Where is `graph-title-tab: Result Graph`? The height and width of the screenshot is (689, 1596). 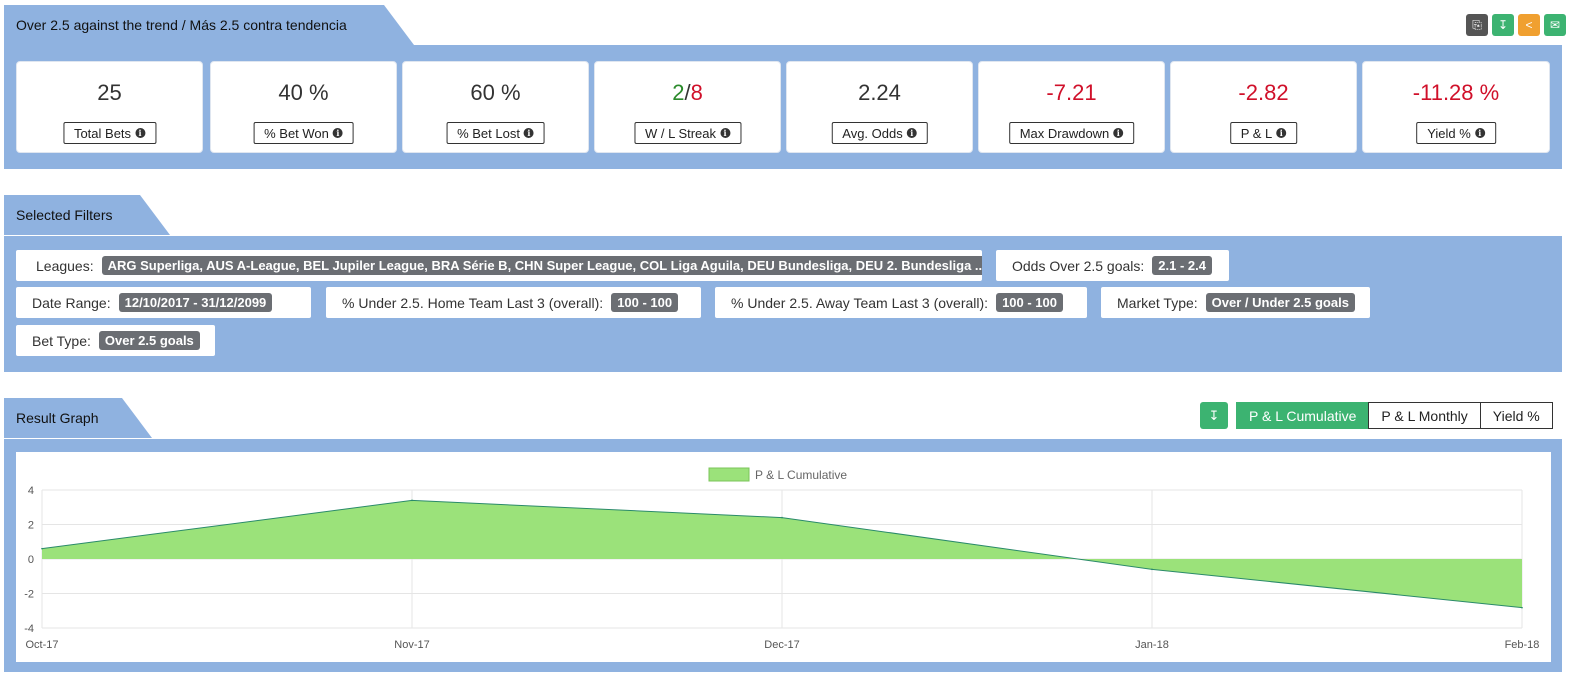
graph-title-tab: Result Graph is located at coordinates (78, 418).